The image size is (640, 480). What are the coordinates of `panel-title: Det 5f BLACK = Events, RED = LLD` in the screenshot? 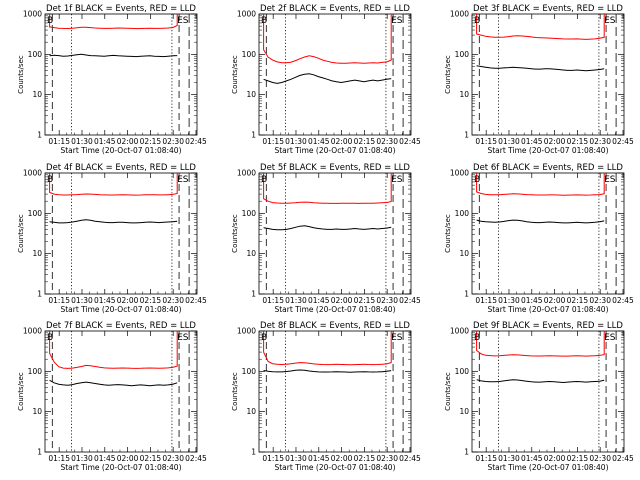 It's located at (335, 168).